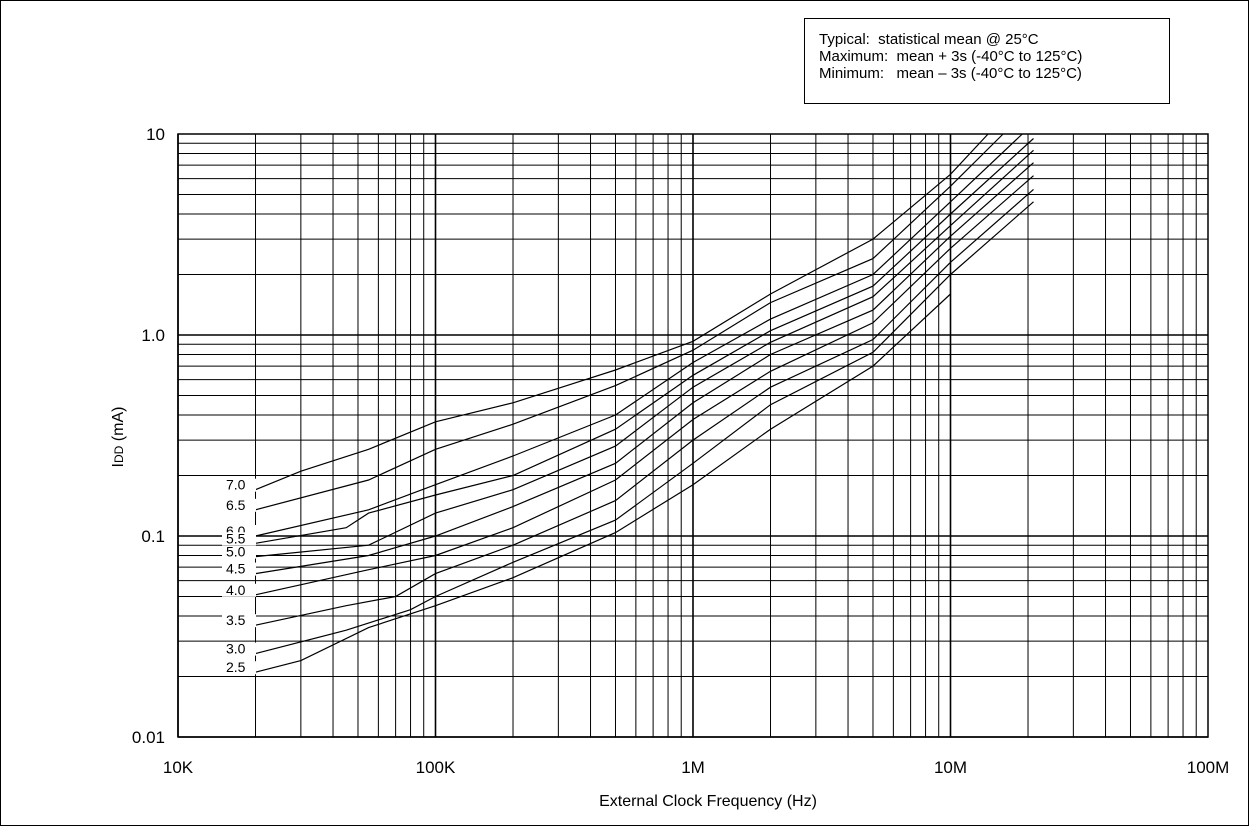  I want to click on x-tick-label: 100M, so click(1208, 767).